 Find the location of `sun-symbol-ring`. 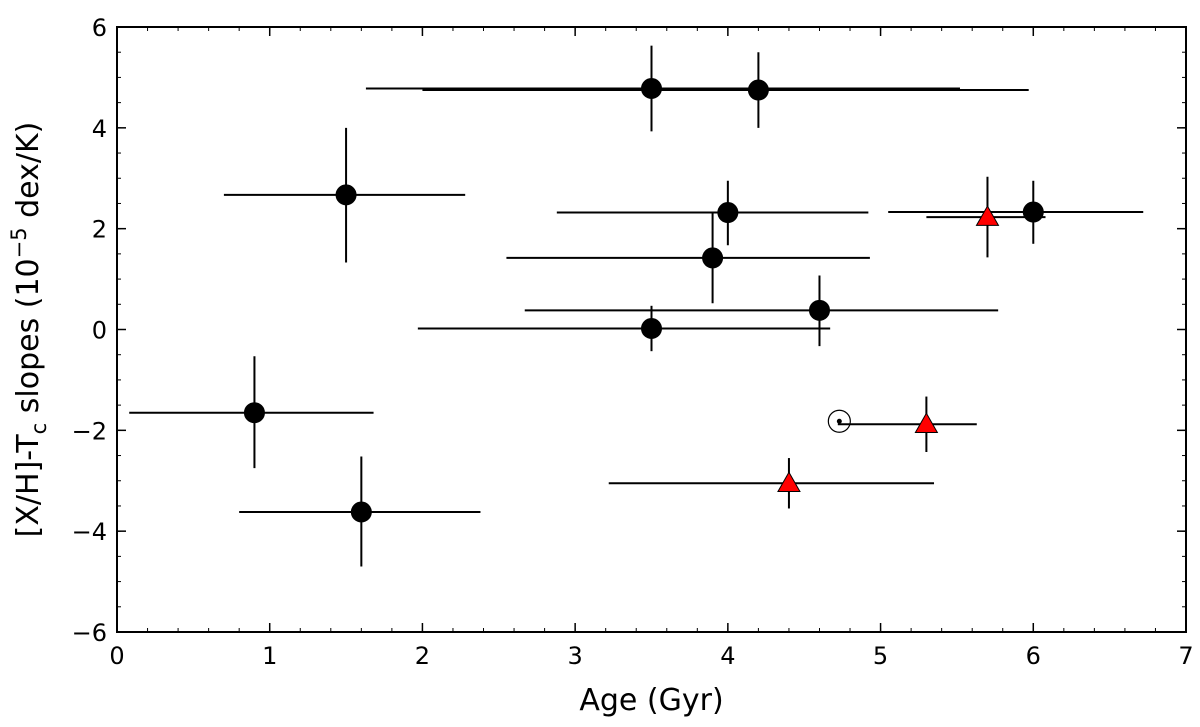

sun-symbol-ring is located at coordinates (839, 421).